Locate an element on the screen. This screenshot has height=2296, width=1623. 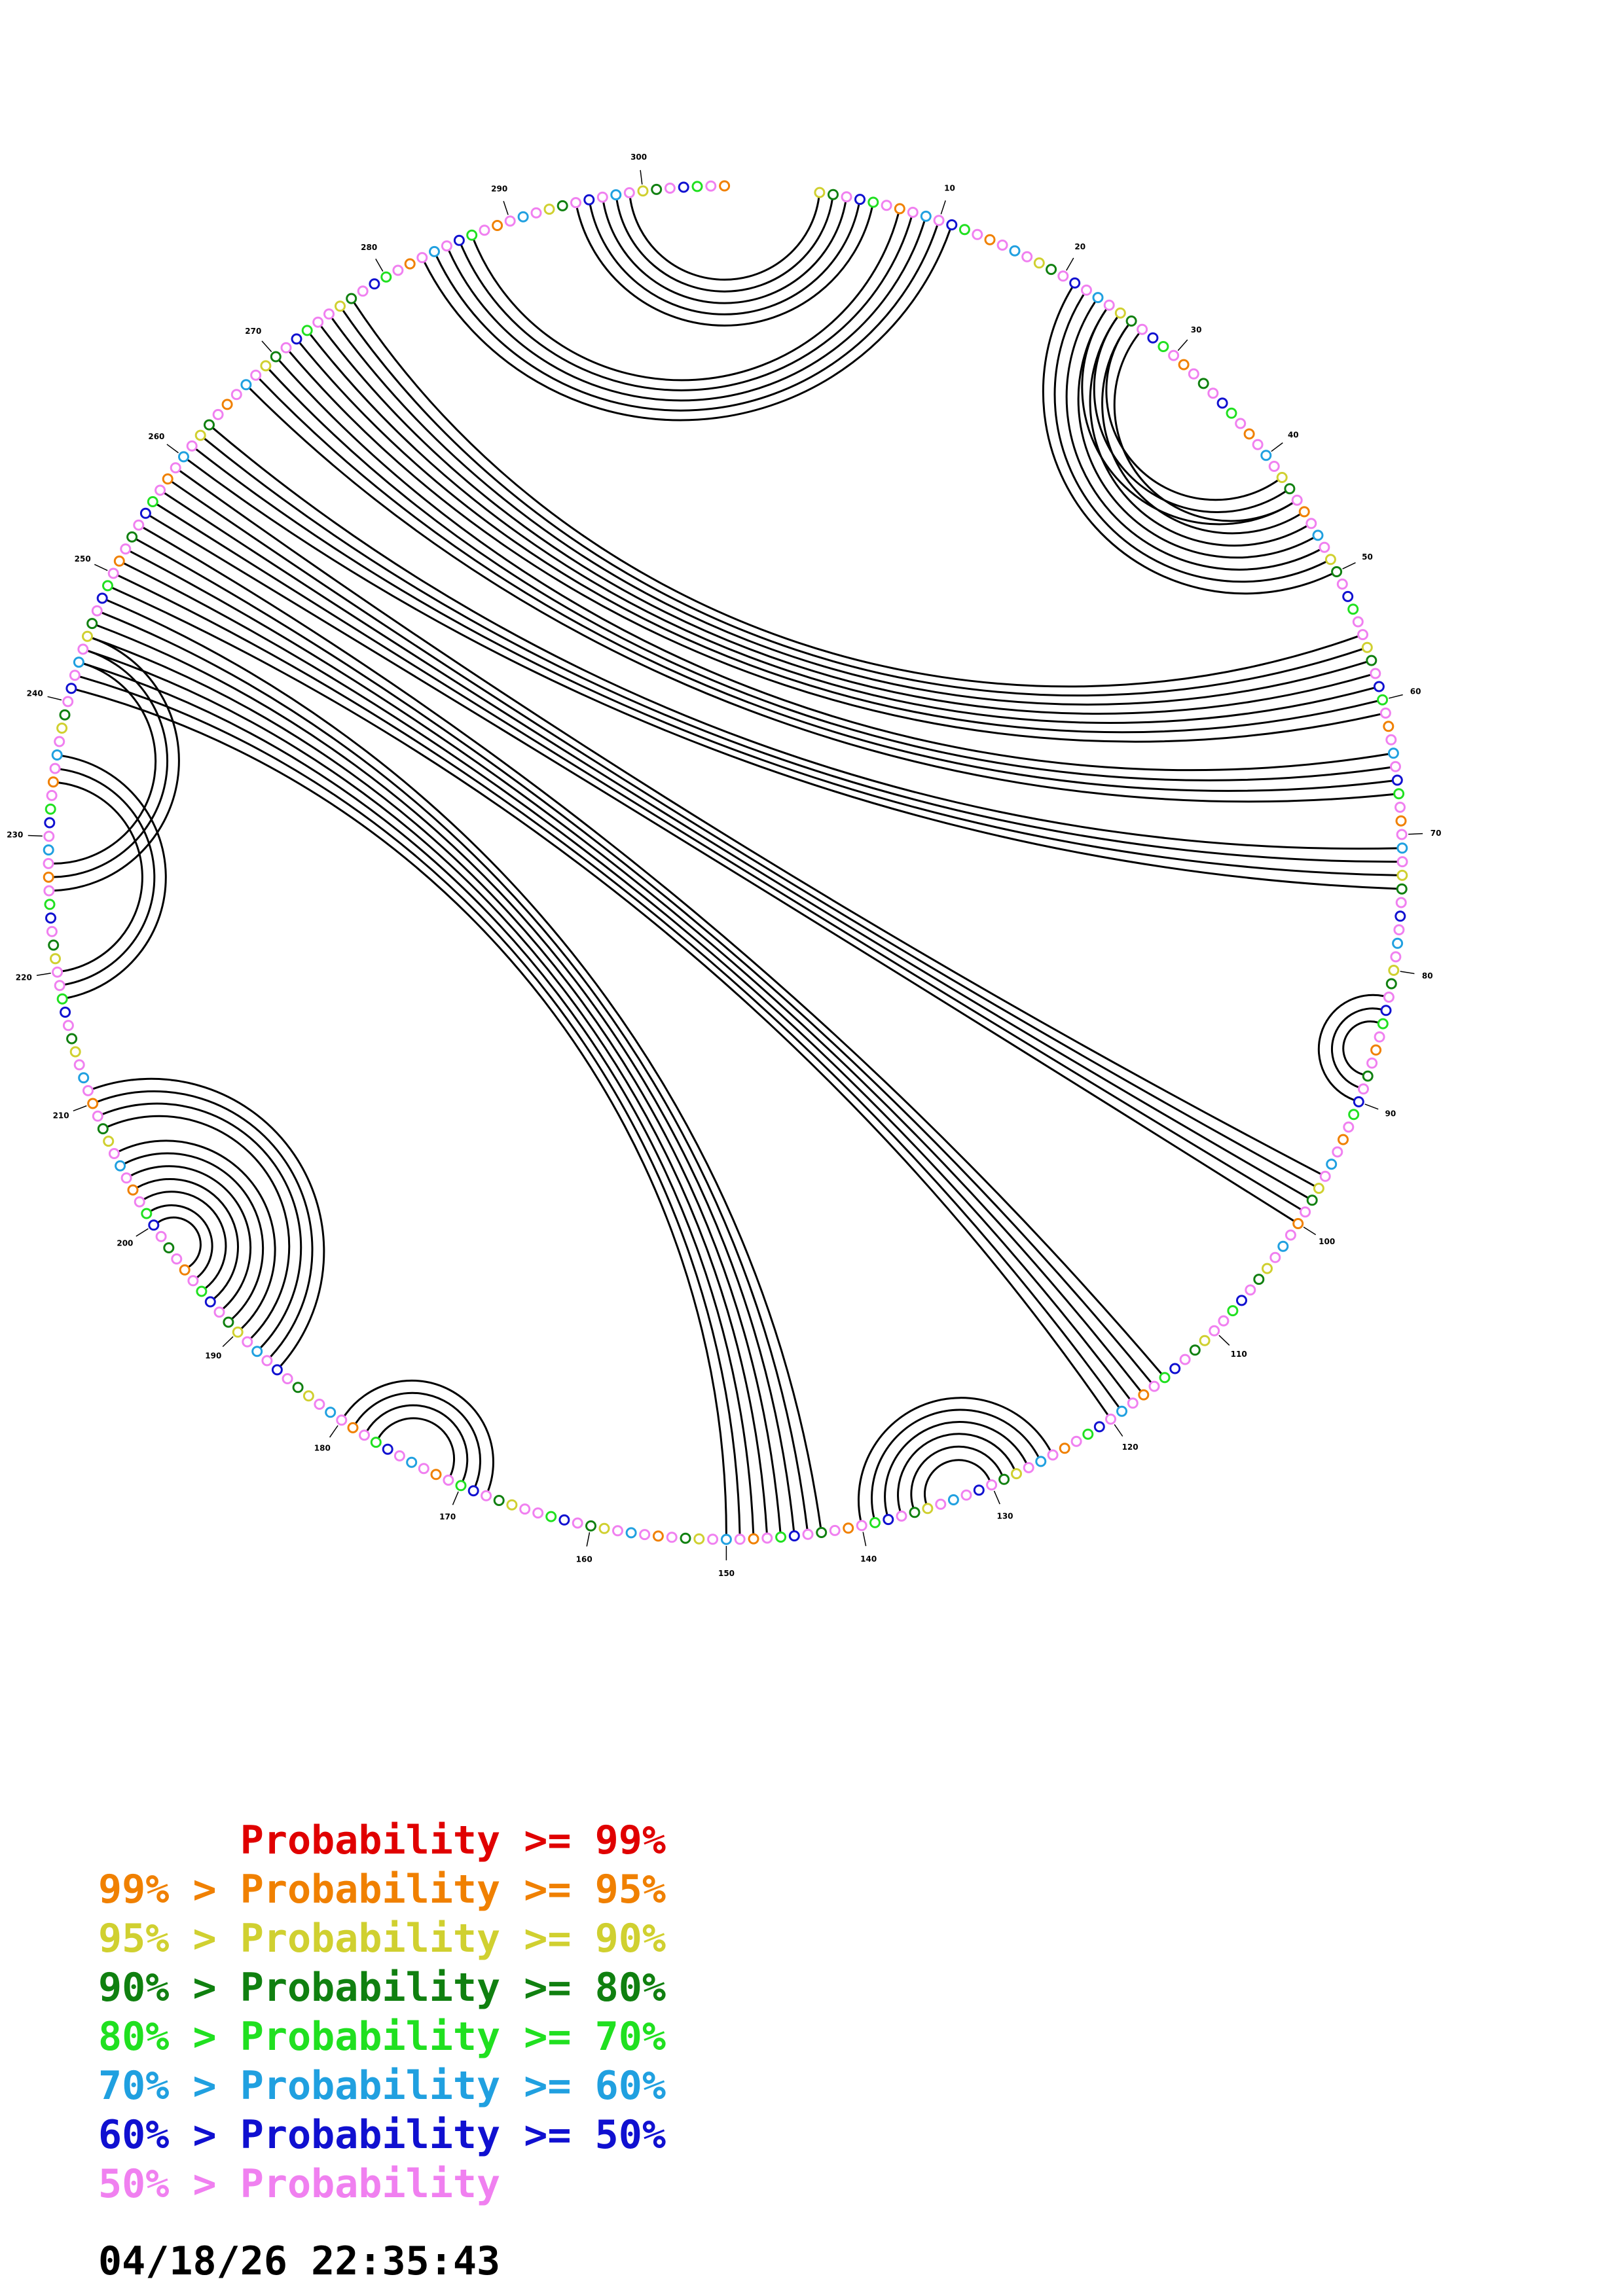
tick-label: 280 is located at coordinates (369, 247).